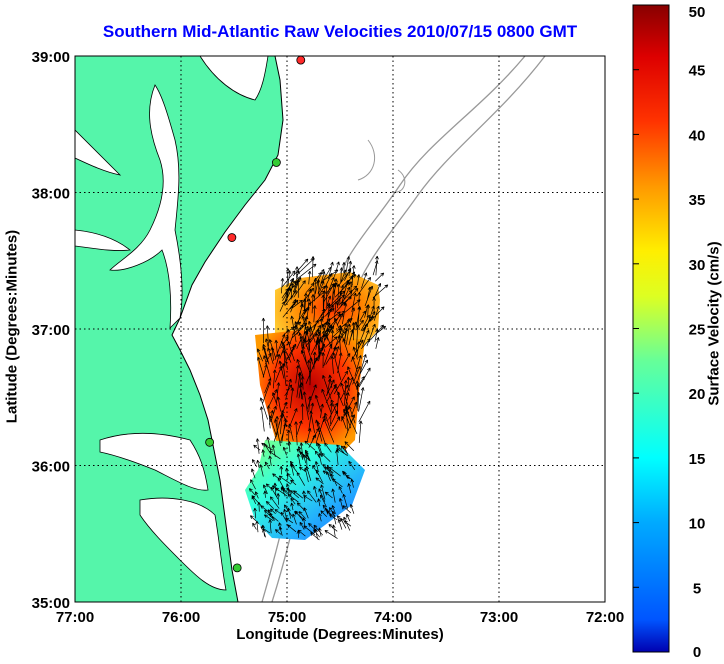 This screenshot has width=724, height=664. What do you see at coordinates (697, 651) in the screenshot?
I see `colorbar-tick-label: 0` at bounding box center [697, 651].